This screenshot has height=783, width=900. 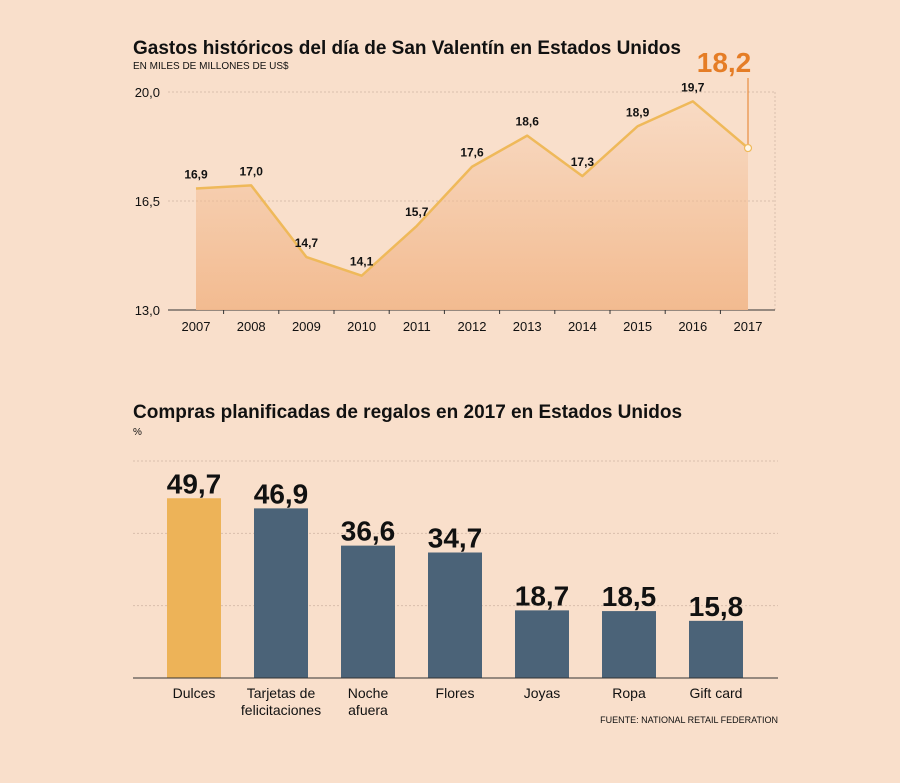 I want to click on data-label-2011: 15,7, so click(x=417, y=212).